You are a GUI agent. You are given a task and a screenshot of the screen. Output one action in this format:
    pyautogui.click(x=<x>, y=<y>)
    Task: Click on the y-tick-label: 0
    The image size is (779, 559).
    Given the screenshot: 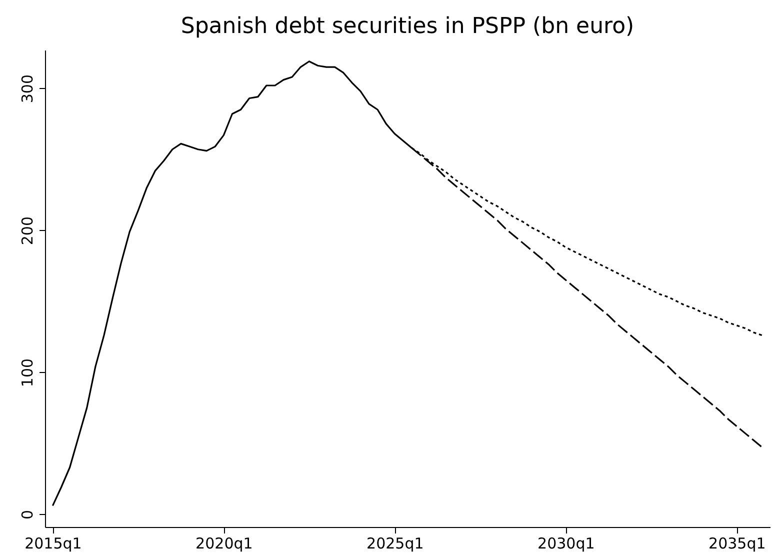 What is the action you would take?
    pyautogui.click(x=27, y=515)
    